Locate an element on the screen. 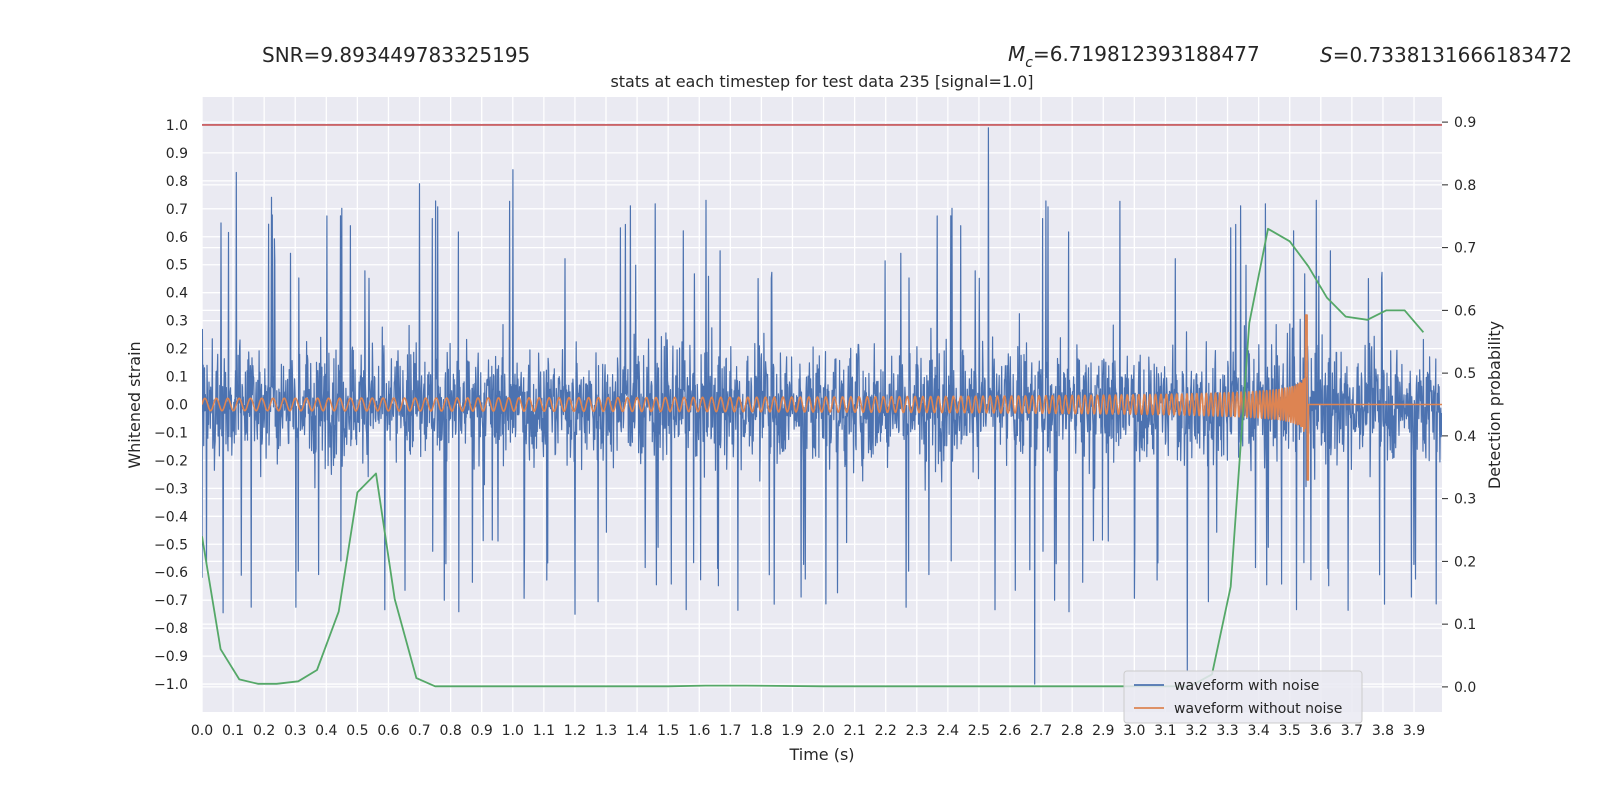 This screenshot has width=1600, height=804. y-tick-label: −1.0 is located at coordinates (171, 685).